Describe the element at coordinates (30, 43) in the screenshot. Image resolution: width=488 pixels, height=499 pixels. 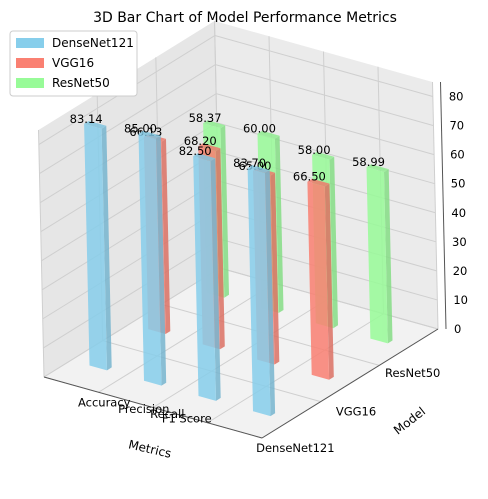
I see `legend-swatch-densenet121` at that location.